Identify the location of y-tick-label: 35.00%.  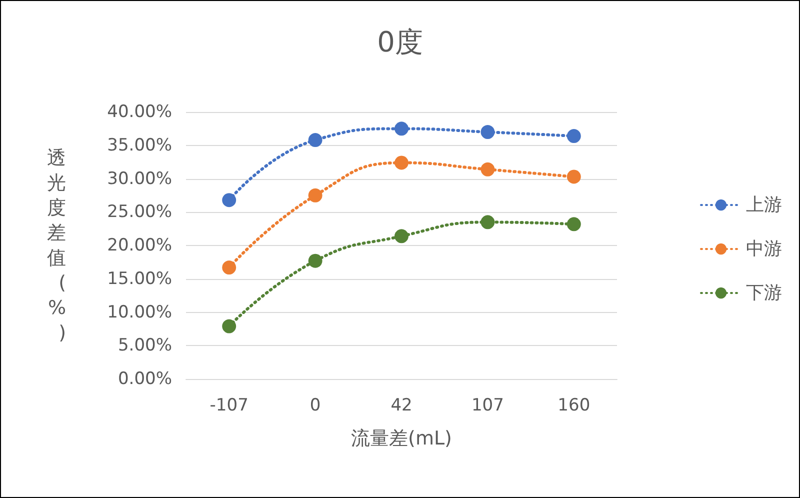
(139, 145).